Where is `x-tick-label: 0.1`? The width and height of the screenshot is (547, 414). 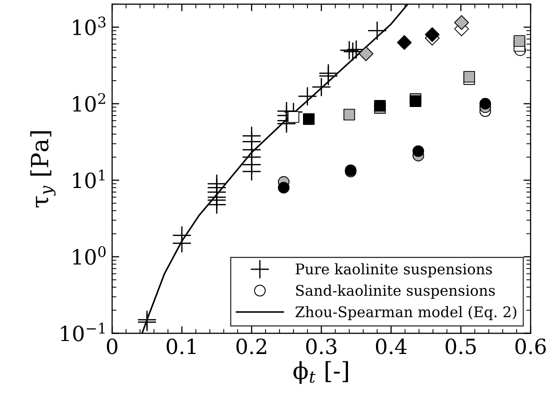
x-tick-label: 0.1 is located at coordinates (181, 346).